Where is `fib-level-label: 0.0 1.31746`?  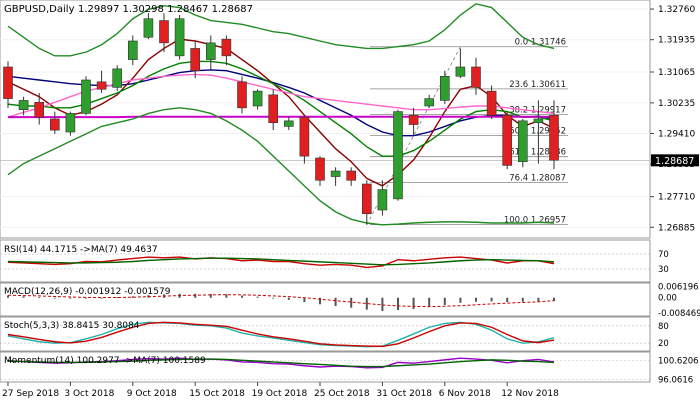
fib-level-label: 0.0 1.31746 is located at coordinates (540, 43).